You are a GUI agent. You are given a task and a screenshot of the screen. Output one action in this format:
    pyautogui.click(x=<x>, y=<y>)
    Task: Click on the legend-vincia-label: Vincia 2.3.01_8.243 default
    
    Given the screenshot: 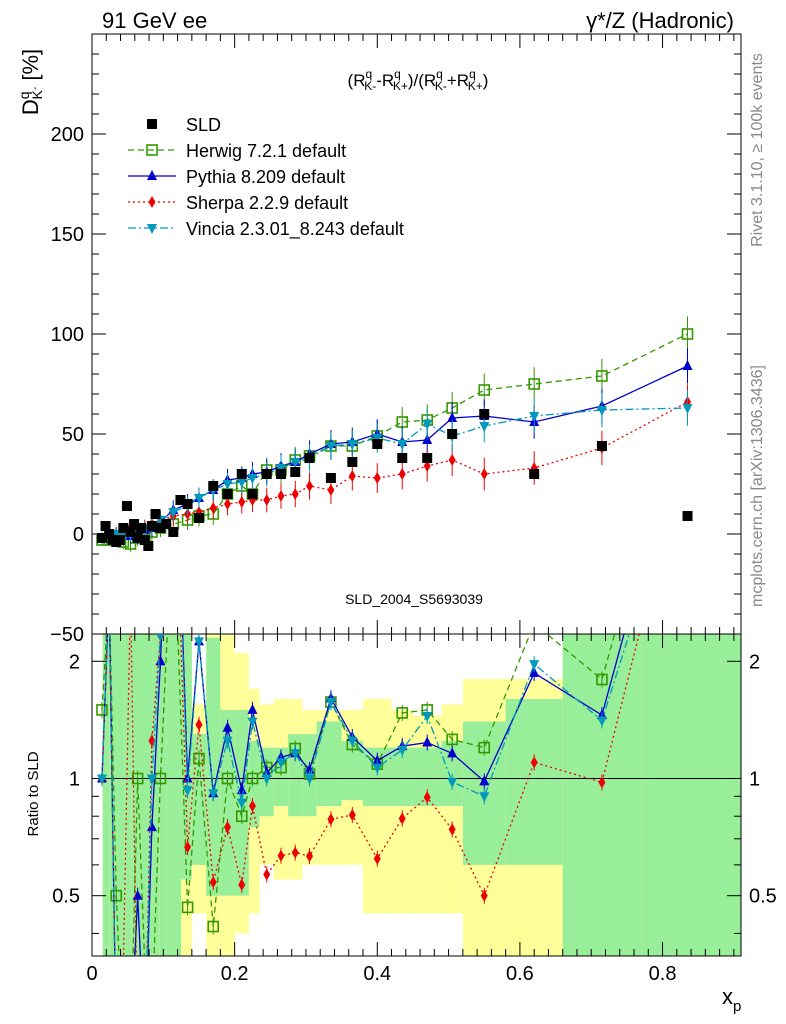 What is the action you would take?
    pyautogui.click(x=295, y=229)
    